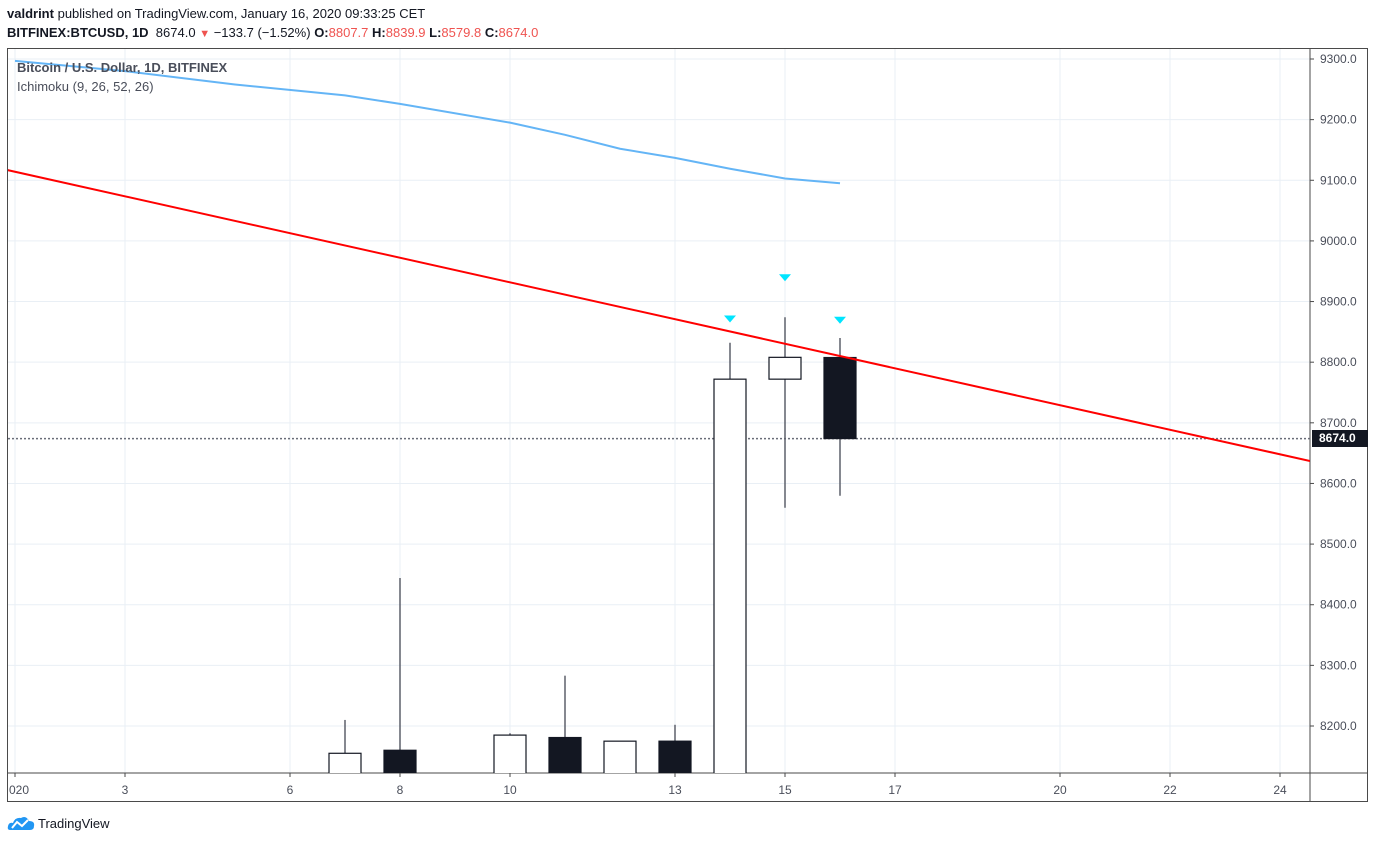 The height and width of the screenshot is (844, 1377). Describe the element at coordinates (435, 32) in the screenshot. I see `low-label: L:` at that location.